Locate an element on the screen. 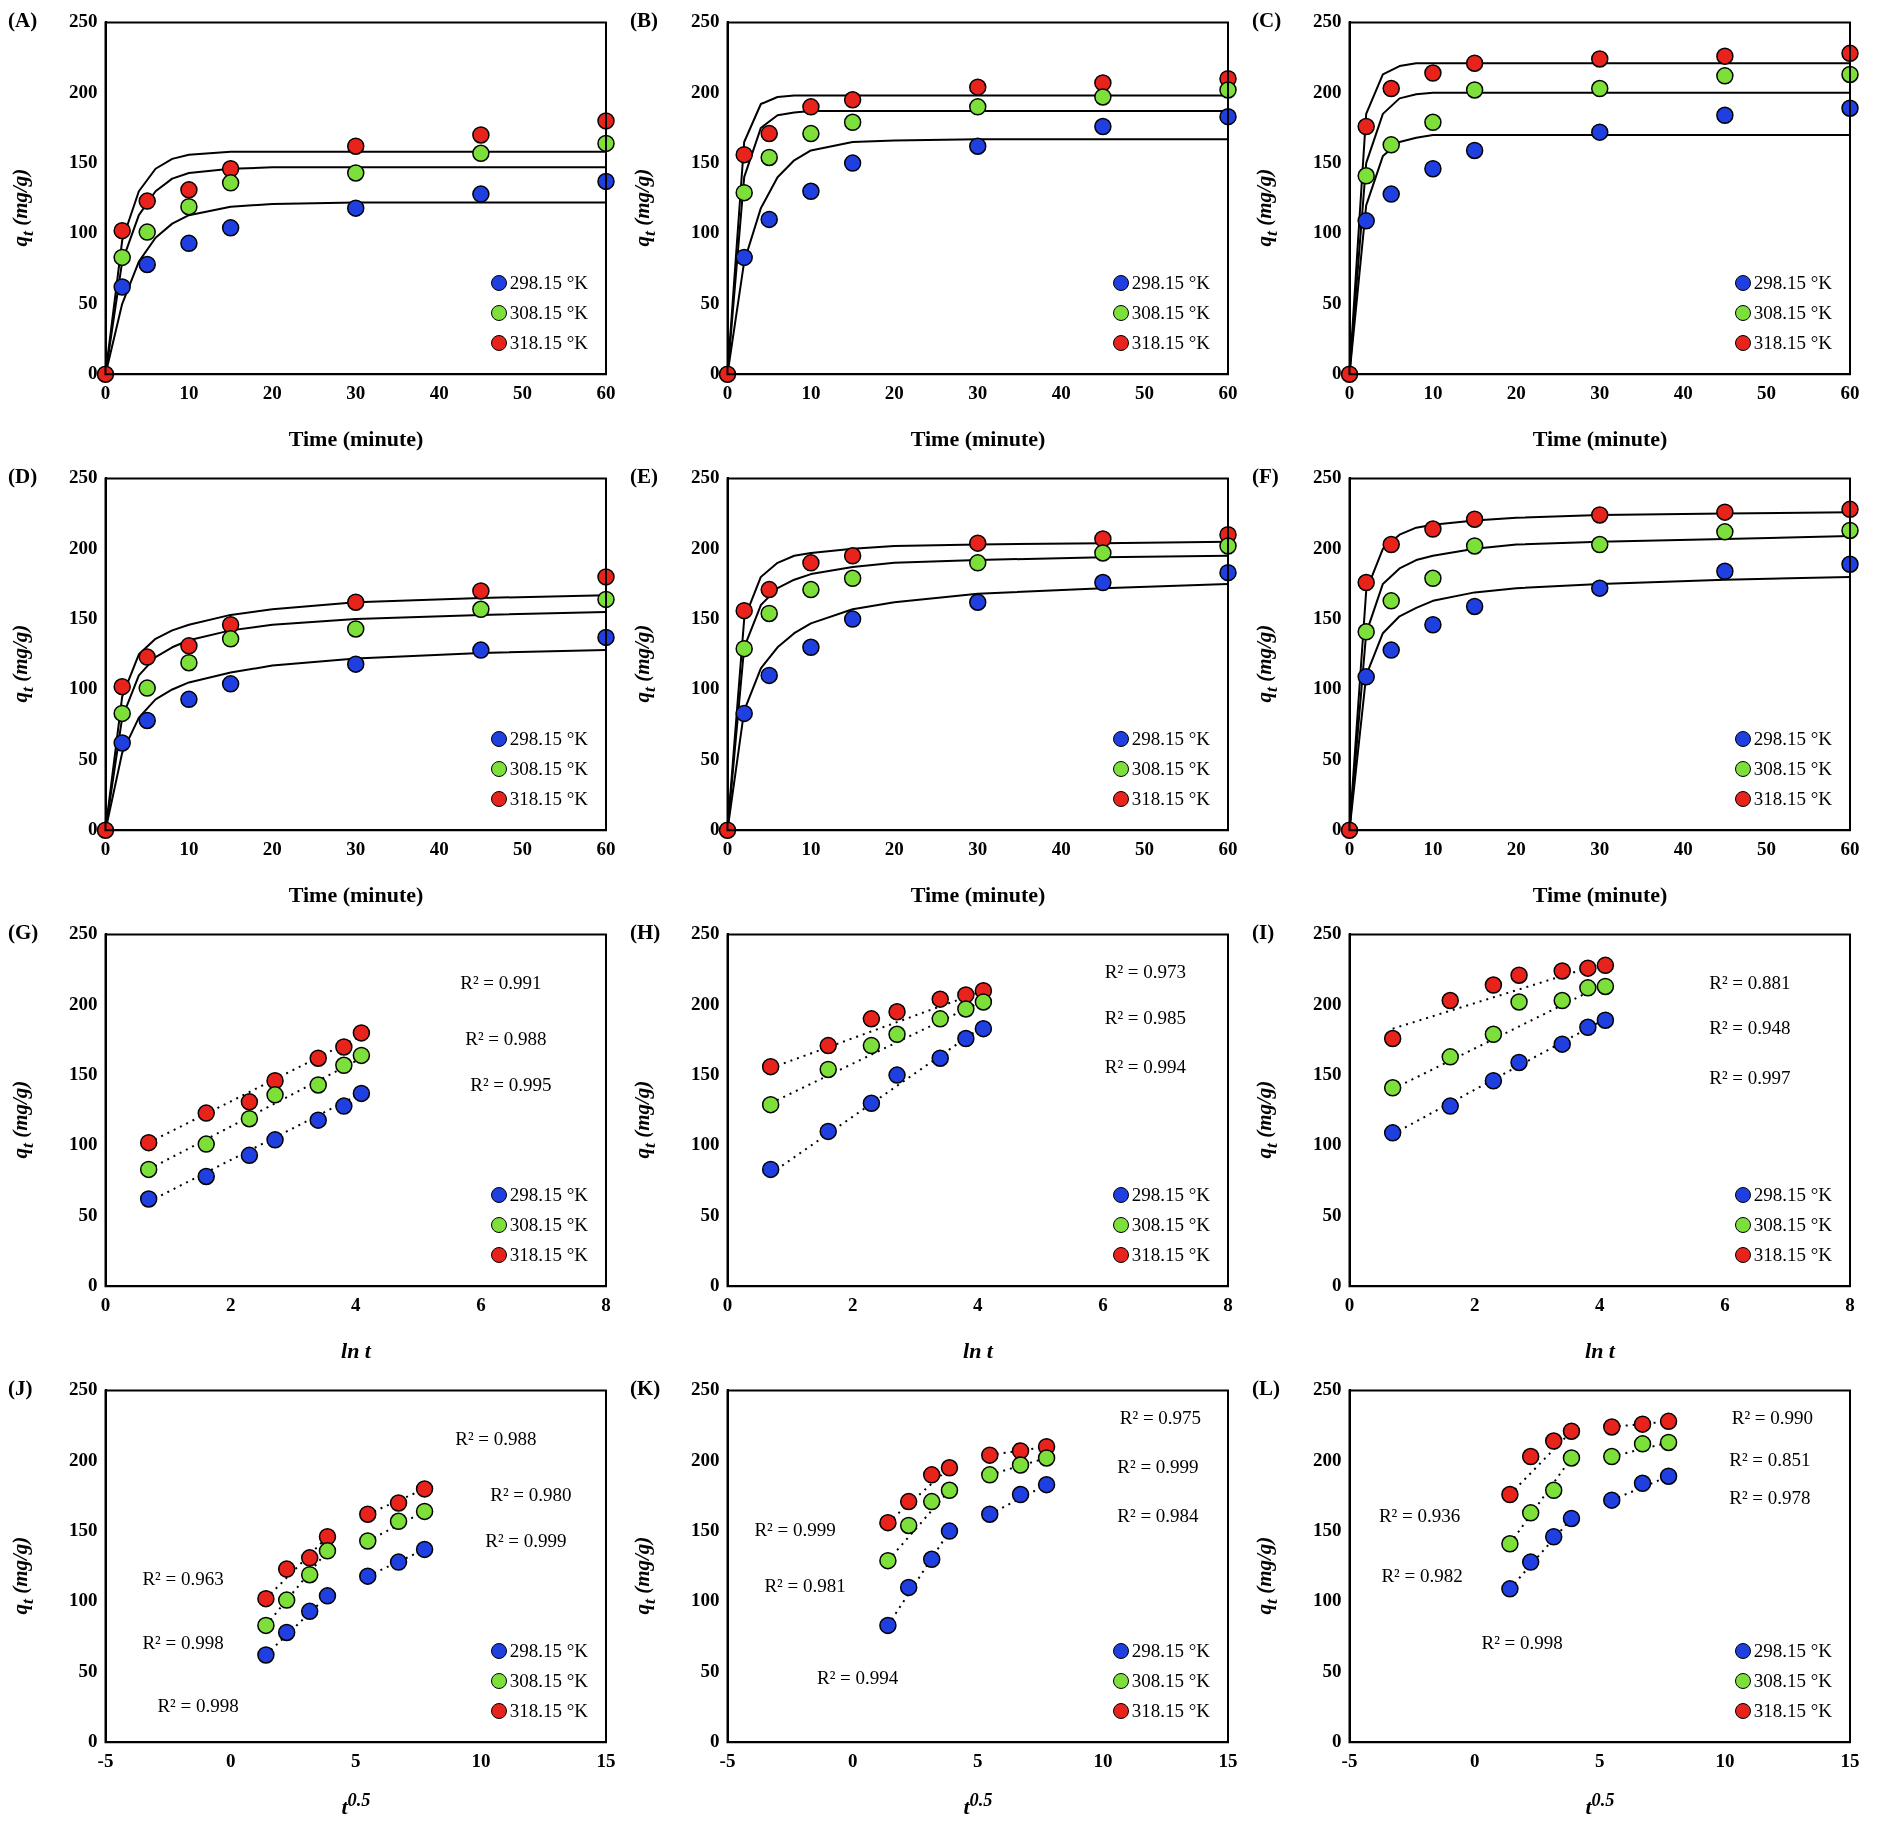 The height and width of the screenshot is (1832, 1891). chart-title: (D) is located at coordinates (23, 476).